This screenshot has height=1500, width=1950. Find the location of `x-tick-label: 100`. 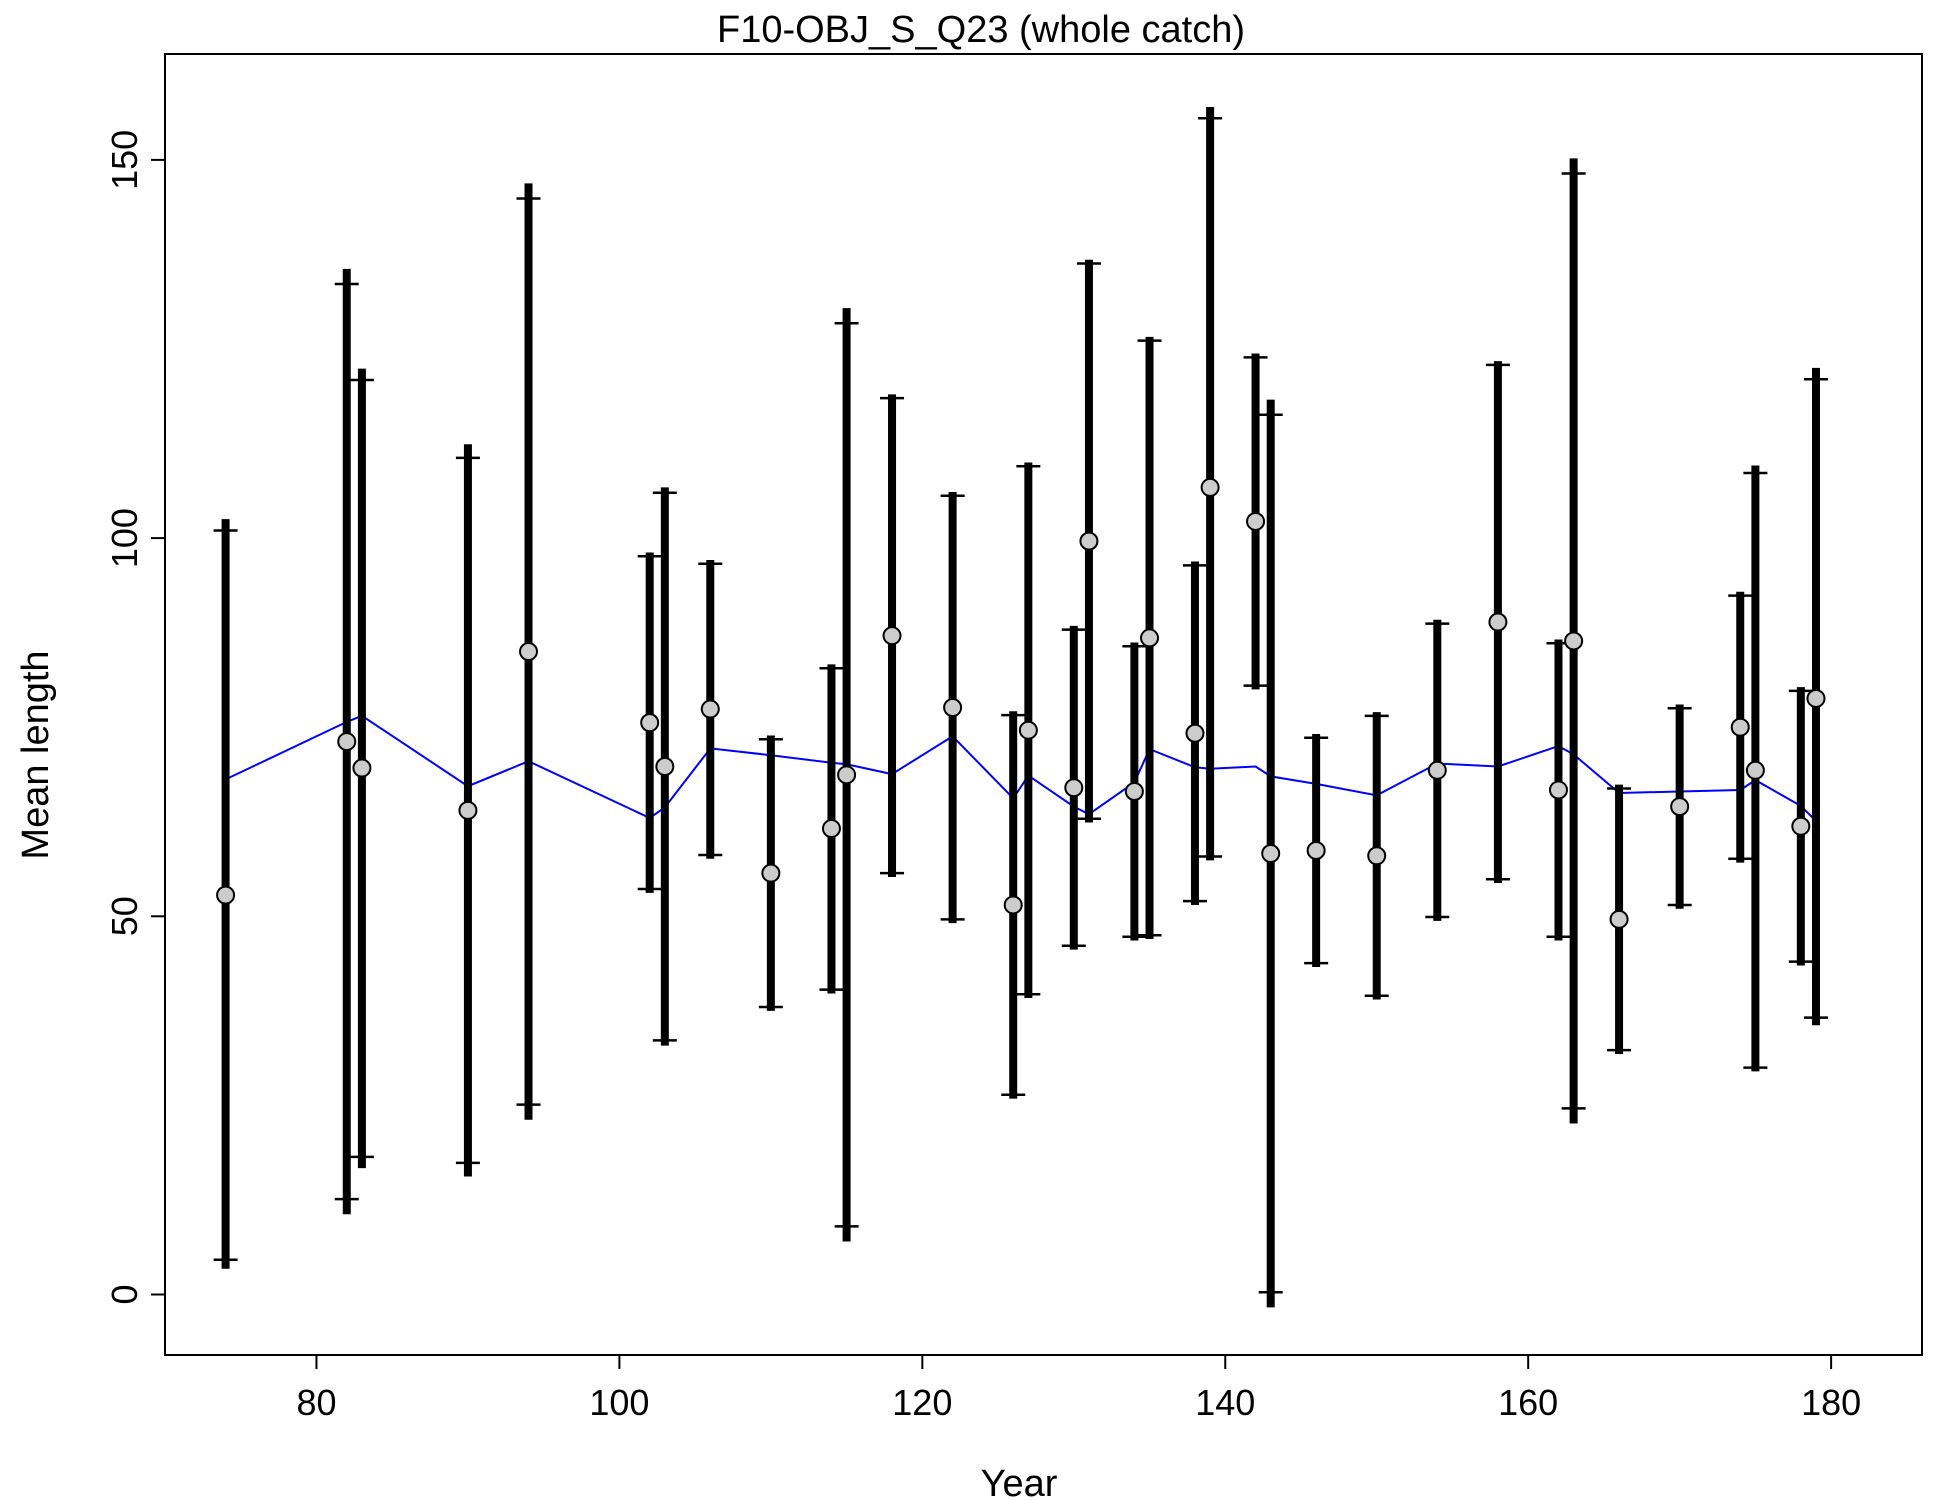

x-tick-label: 100 is located at coordinates (619, 1402).